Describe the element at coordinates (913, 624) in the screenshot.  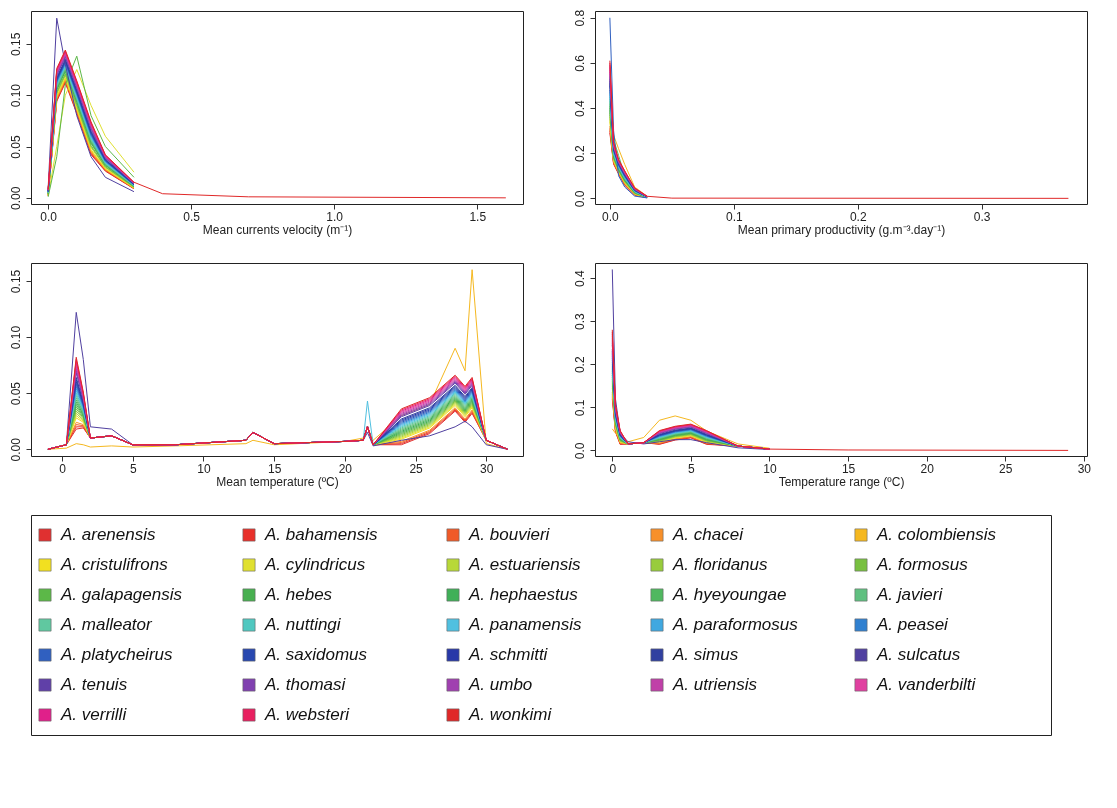
I see `legend-label: A. peasei` at that location.